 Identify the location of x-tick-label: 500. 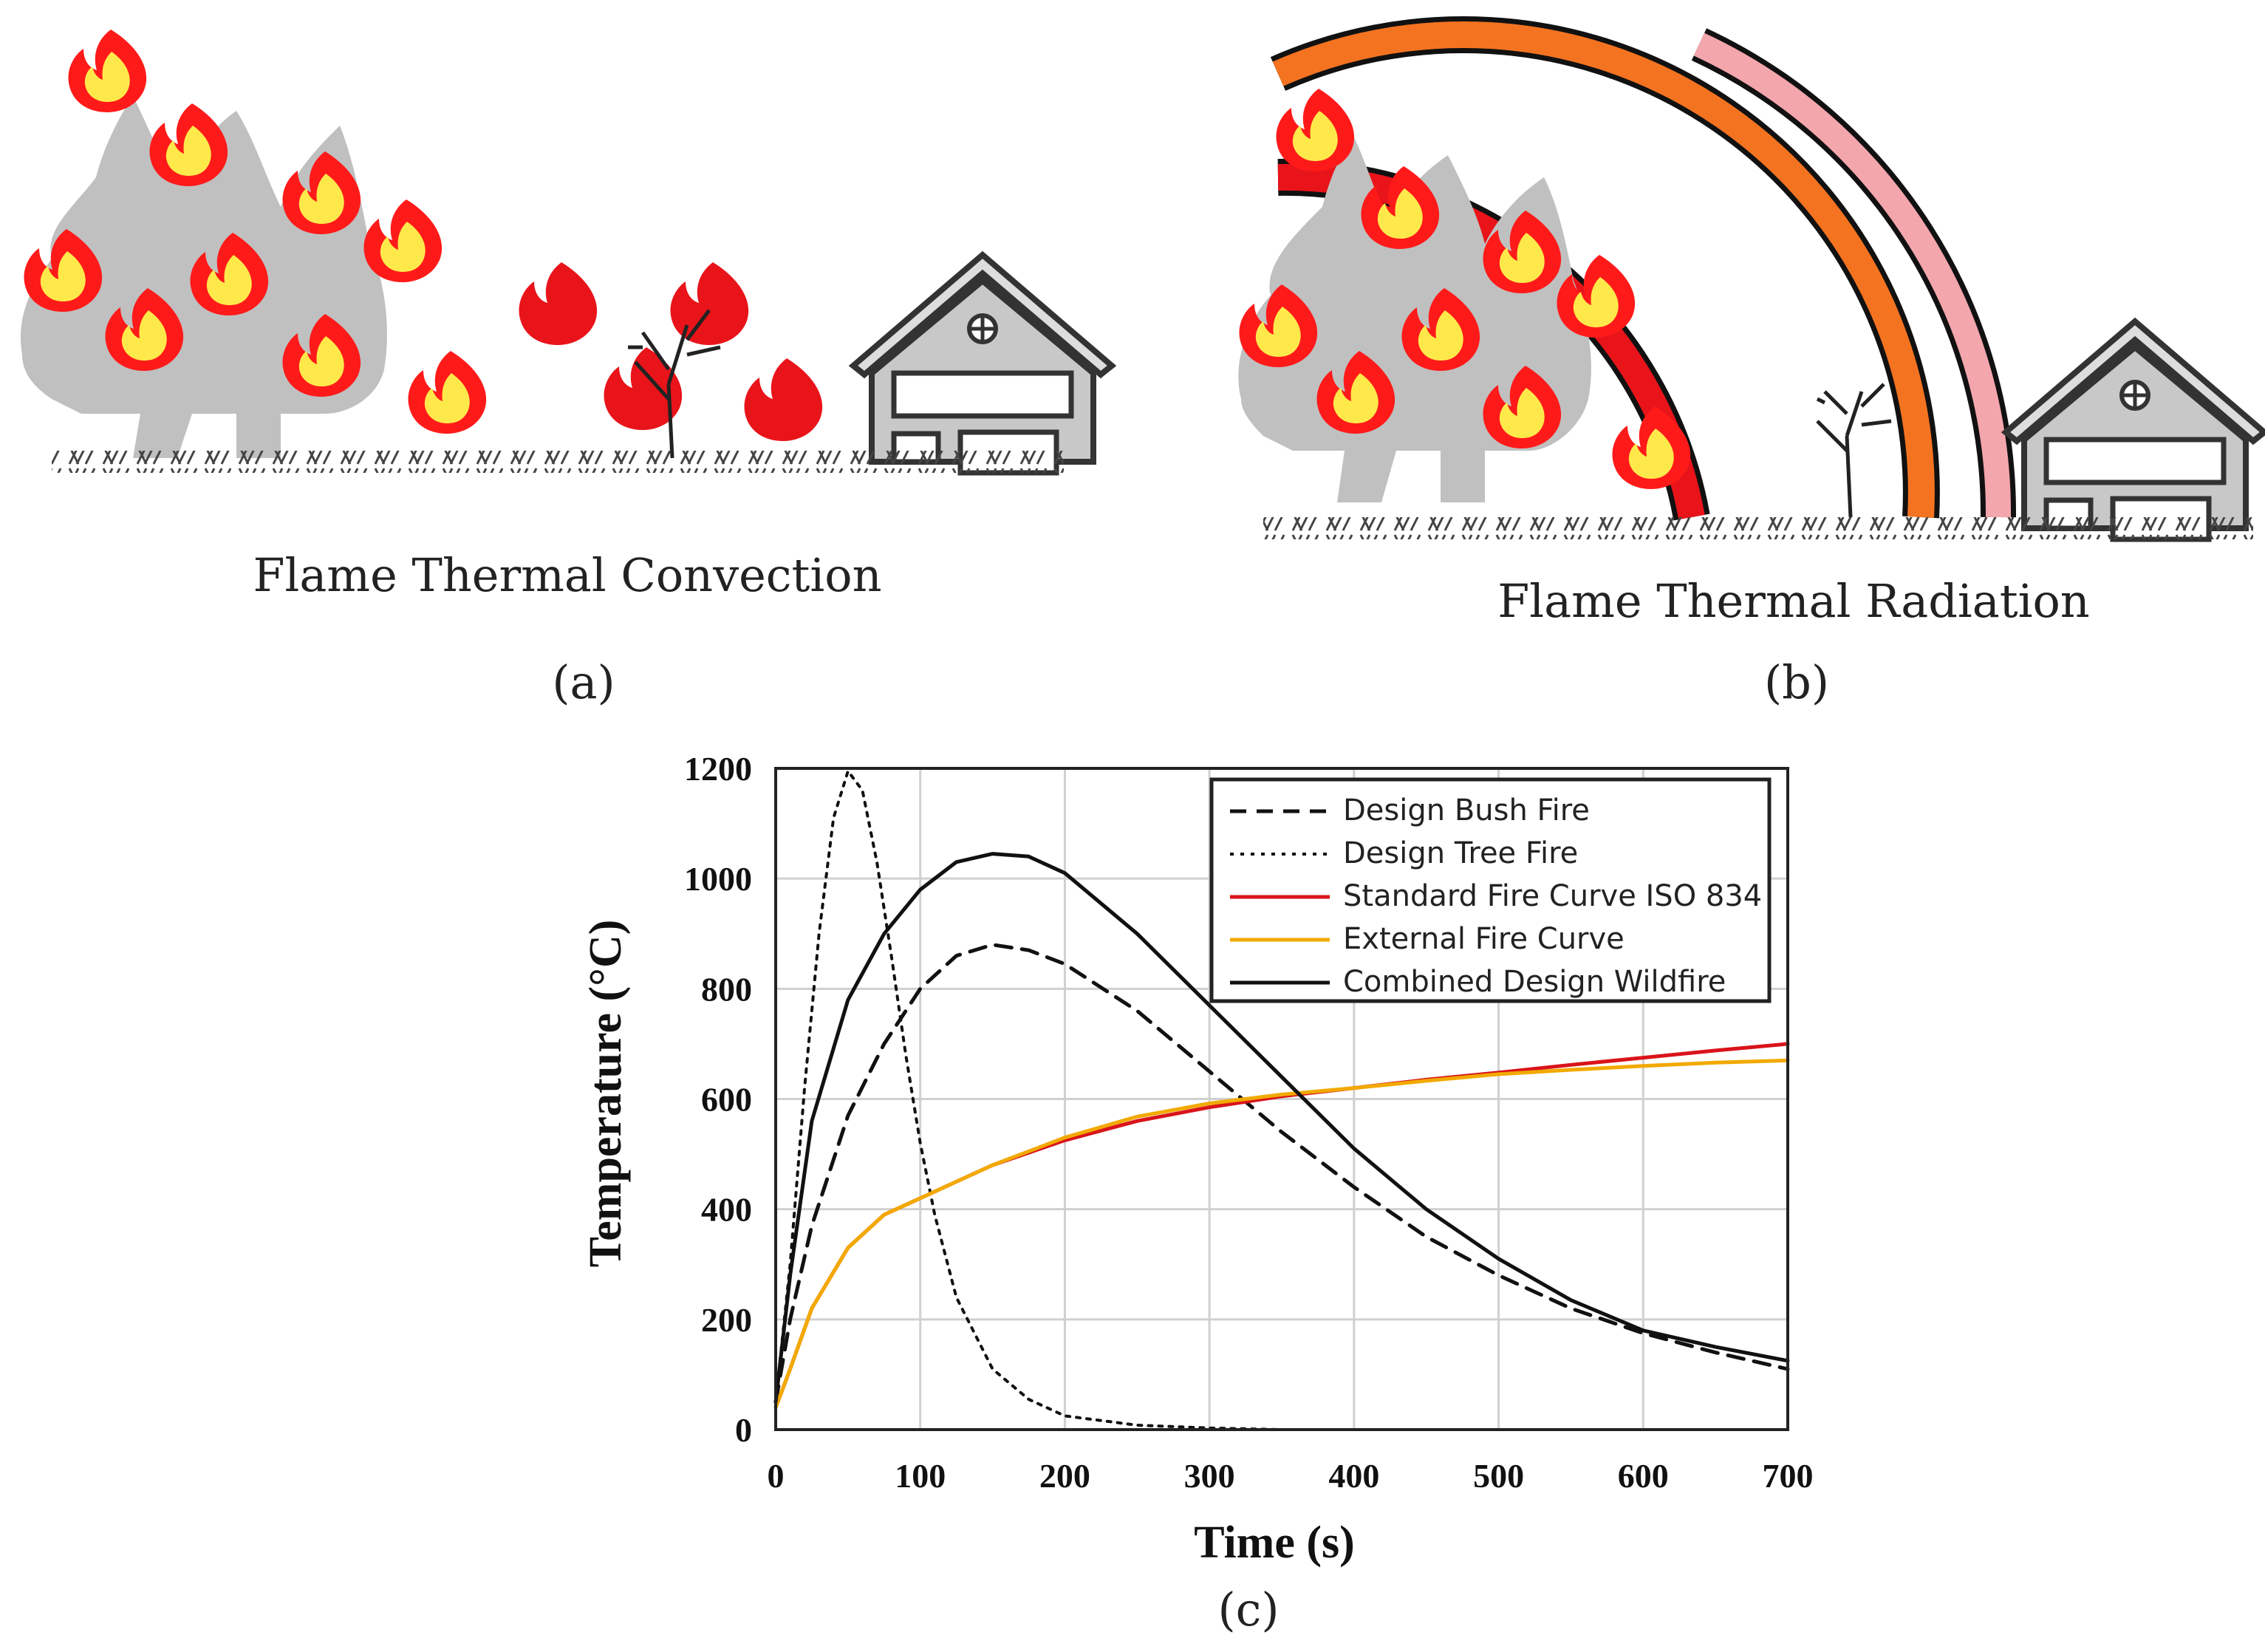
(1498, 1476).